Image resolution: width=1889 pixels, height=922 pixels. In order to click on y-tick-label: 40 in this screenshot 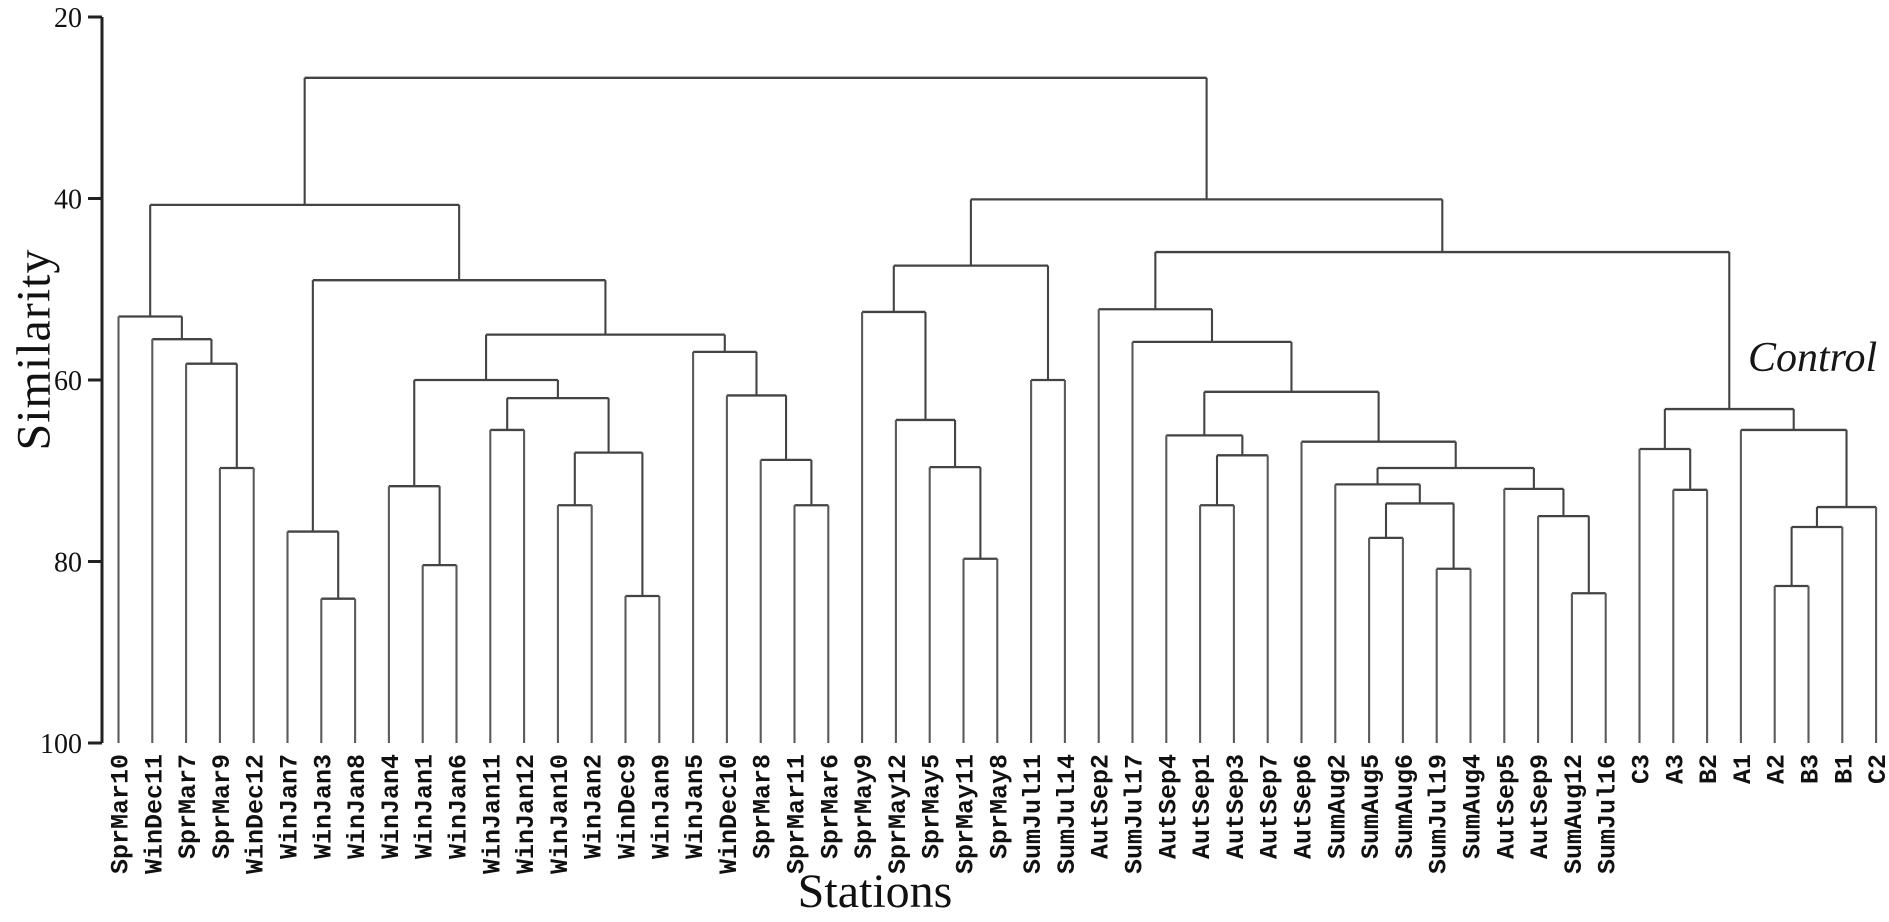, I will do `click(68, 200)`.